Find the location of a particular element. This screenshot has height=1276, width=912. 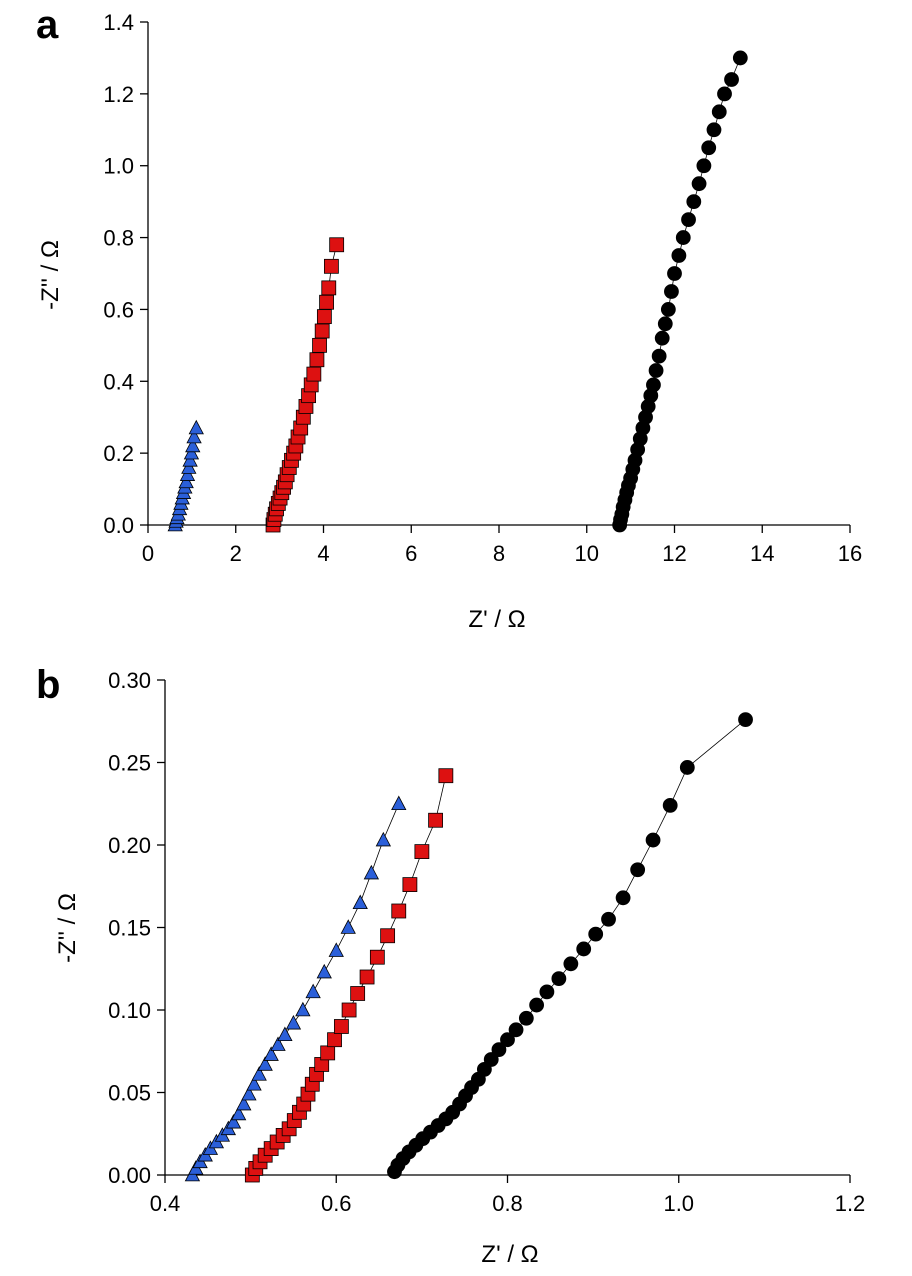

panel-b-x-tick-label: 0.6 is located at coordinates (336, 1203).